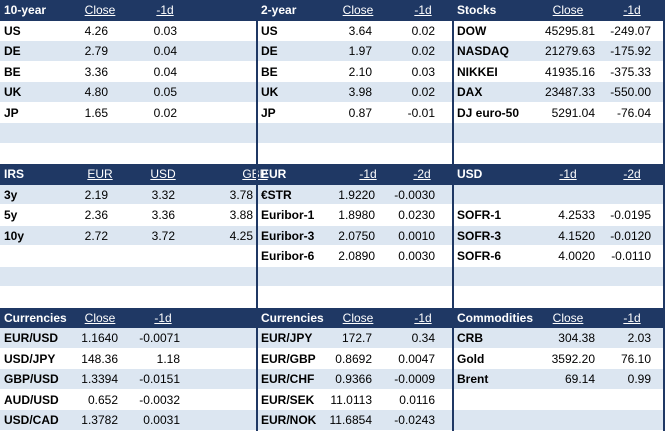 The height and width of the screenshot is (431, 665). I want to click on value: 2.36, so click(96, 215).